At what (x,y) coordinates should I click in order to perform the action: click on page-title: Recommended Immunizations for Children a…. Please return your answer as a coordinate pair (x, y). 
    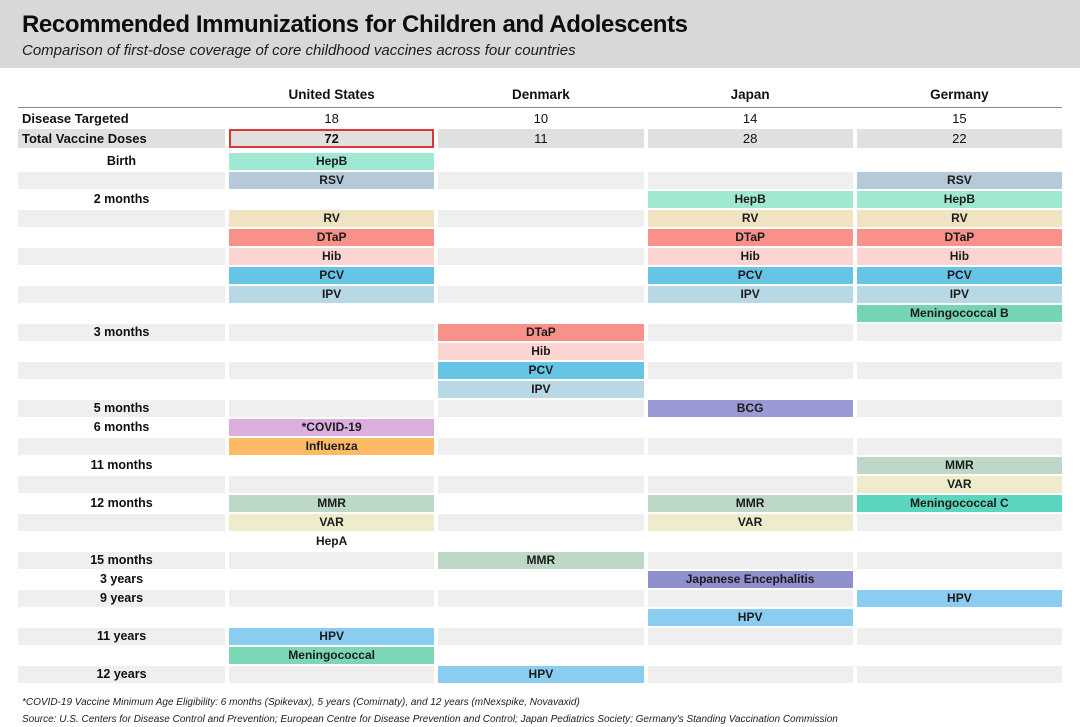
    Looking at the image, I should click on (355, 24).